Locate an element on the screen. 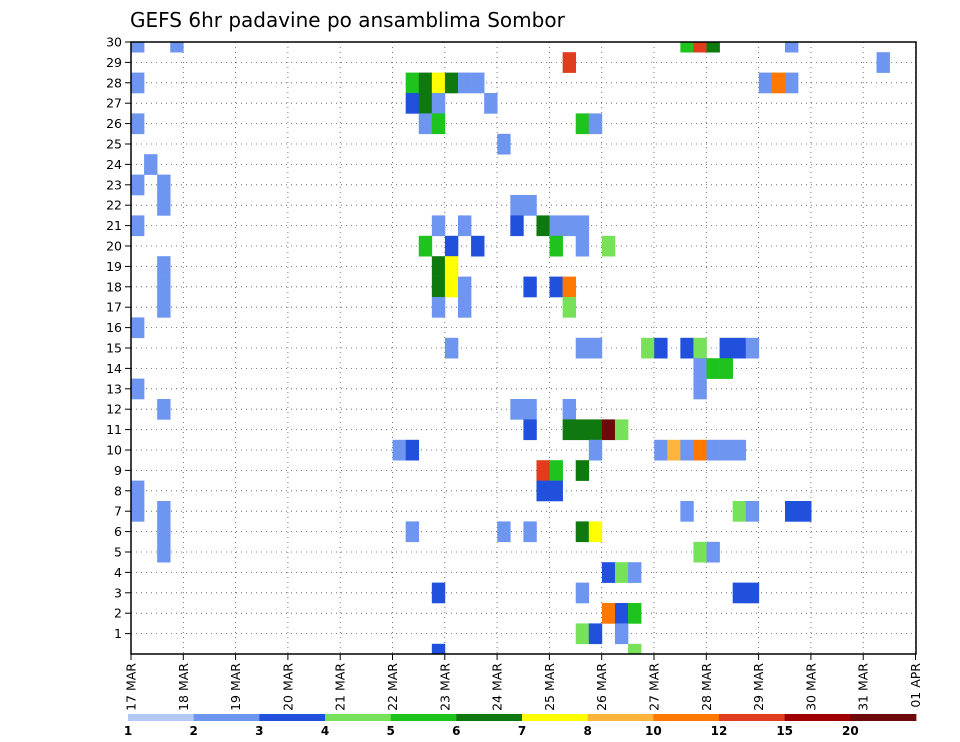 This screenshot has height=742, width=960. y-tick-label: 6 is located at coordinates (118, 531).